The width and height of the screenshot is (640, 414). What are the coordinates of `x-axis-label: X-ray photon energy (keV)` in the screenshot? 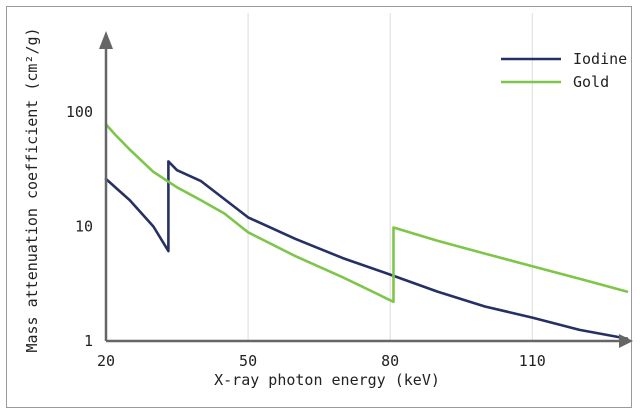 It's located at (327, 380).